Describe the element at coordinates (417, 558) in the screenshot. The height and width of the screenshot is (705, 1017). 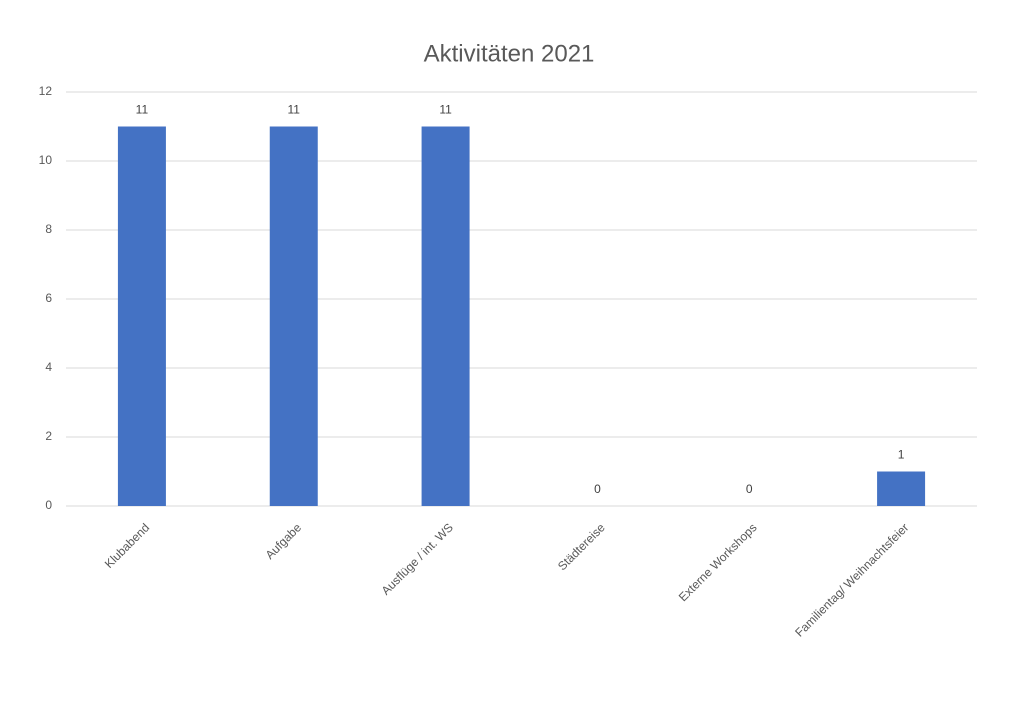
I see `x-tick-label: Ausflüge / int. WS` at that location.